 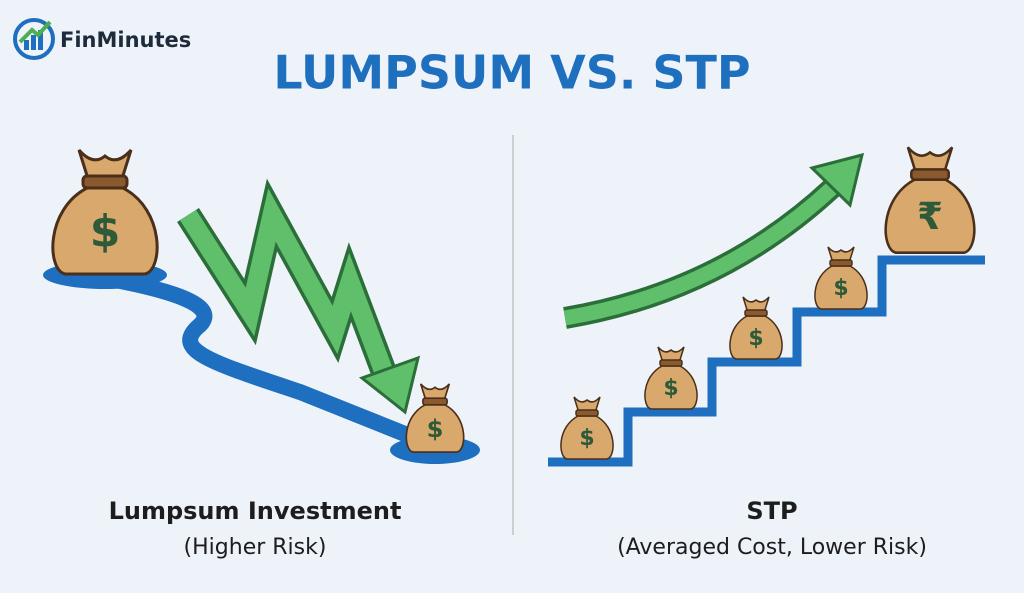 I want to click on bag-symbol: ₹, so click(x=930, y=216).